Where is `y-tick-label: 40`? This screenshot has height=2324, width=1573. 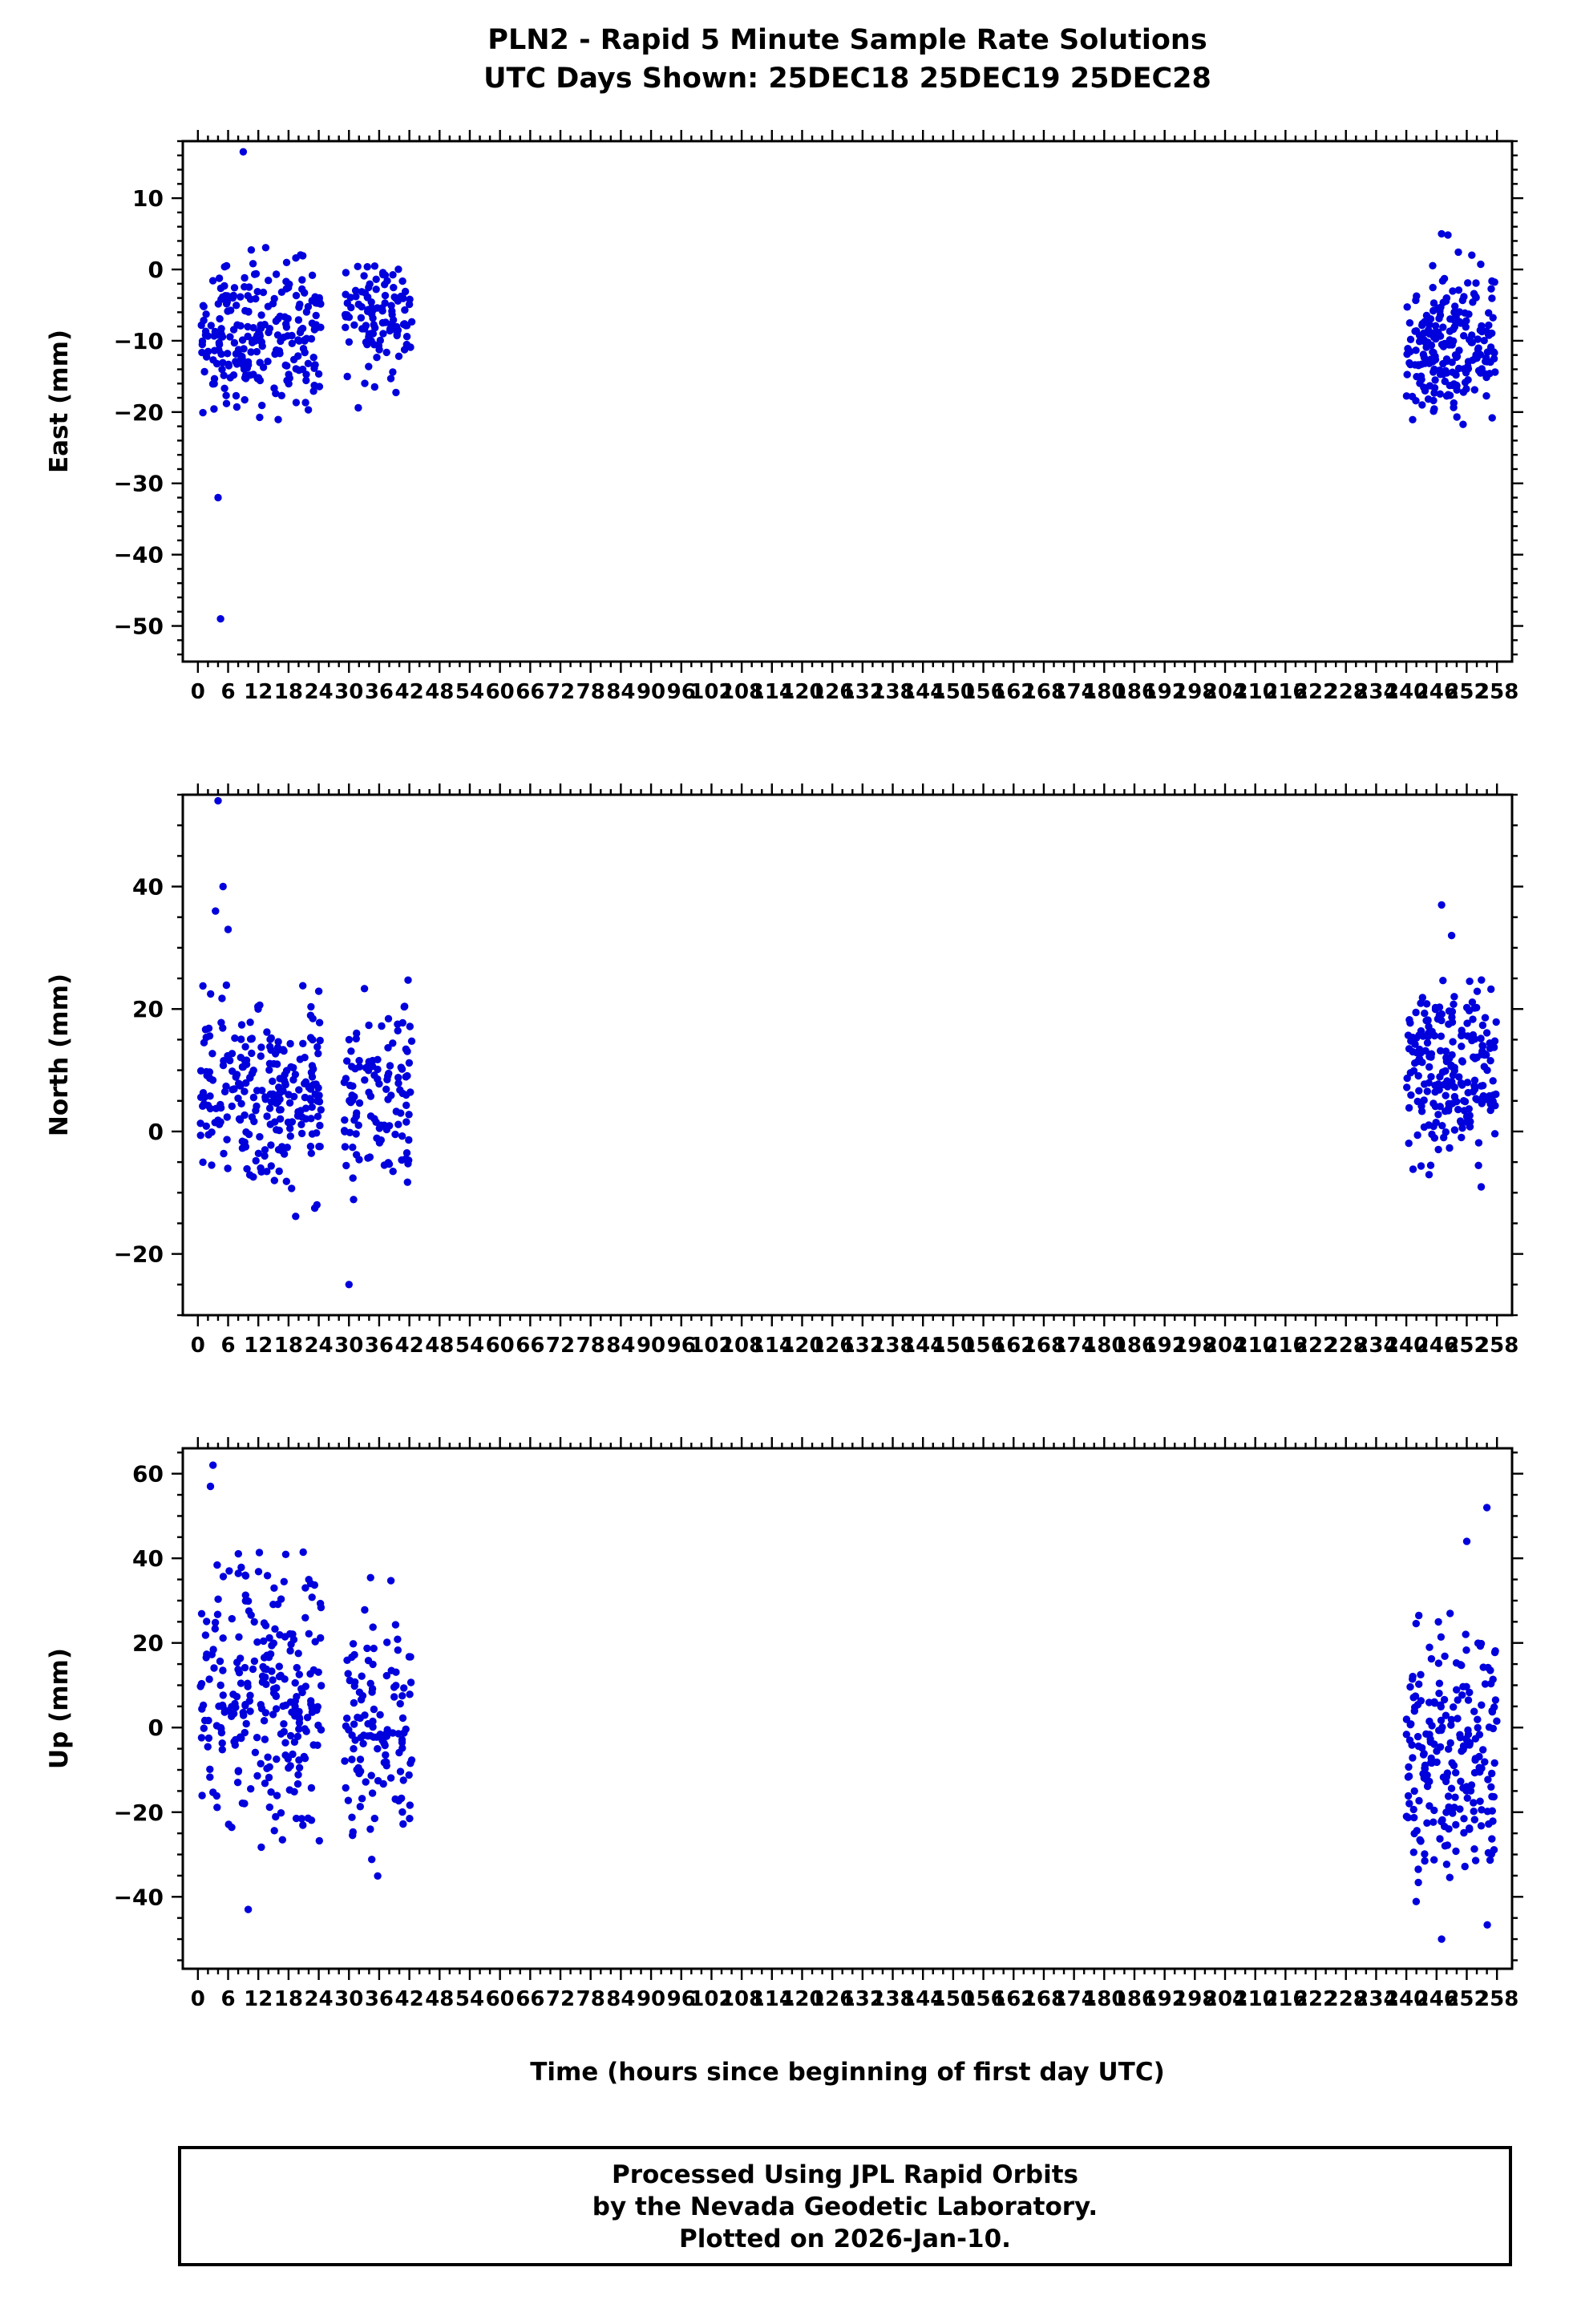 y-tick-label: 40 is located at coordinates (148, 1558).